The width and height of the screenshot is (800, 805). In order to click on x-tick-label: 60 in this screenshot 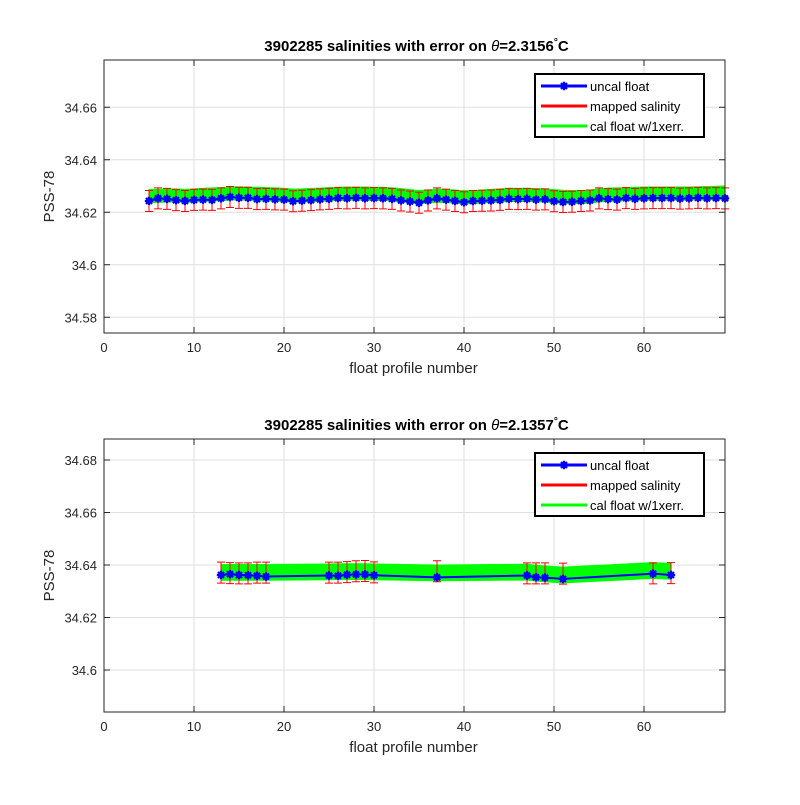, I will do `click(644, 347)`.